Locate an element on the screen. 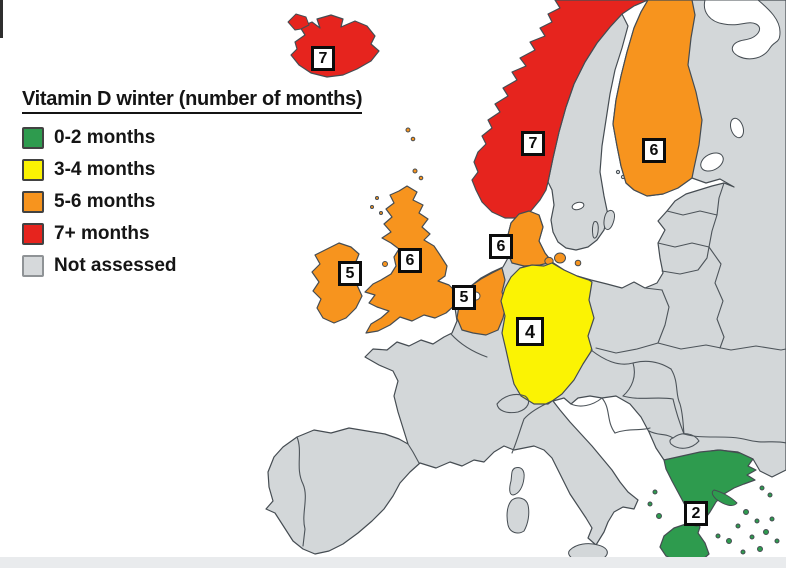  border-albania-macedonia is located at coordinates (661, 434).